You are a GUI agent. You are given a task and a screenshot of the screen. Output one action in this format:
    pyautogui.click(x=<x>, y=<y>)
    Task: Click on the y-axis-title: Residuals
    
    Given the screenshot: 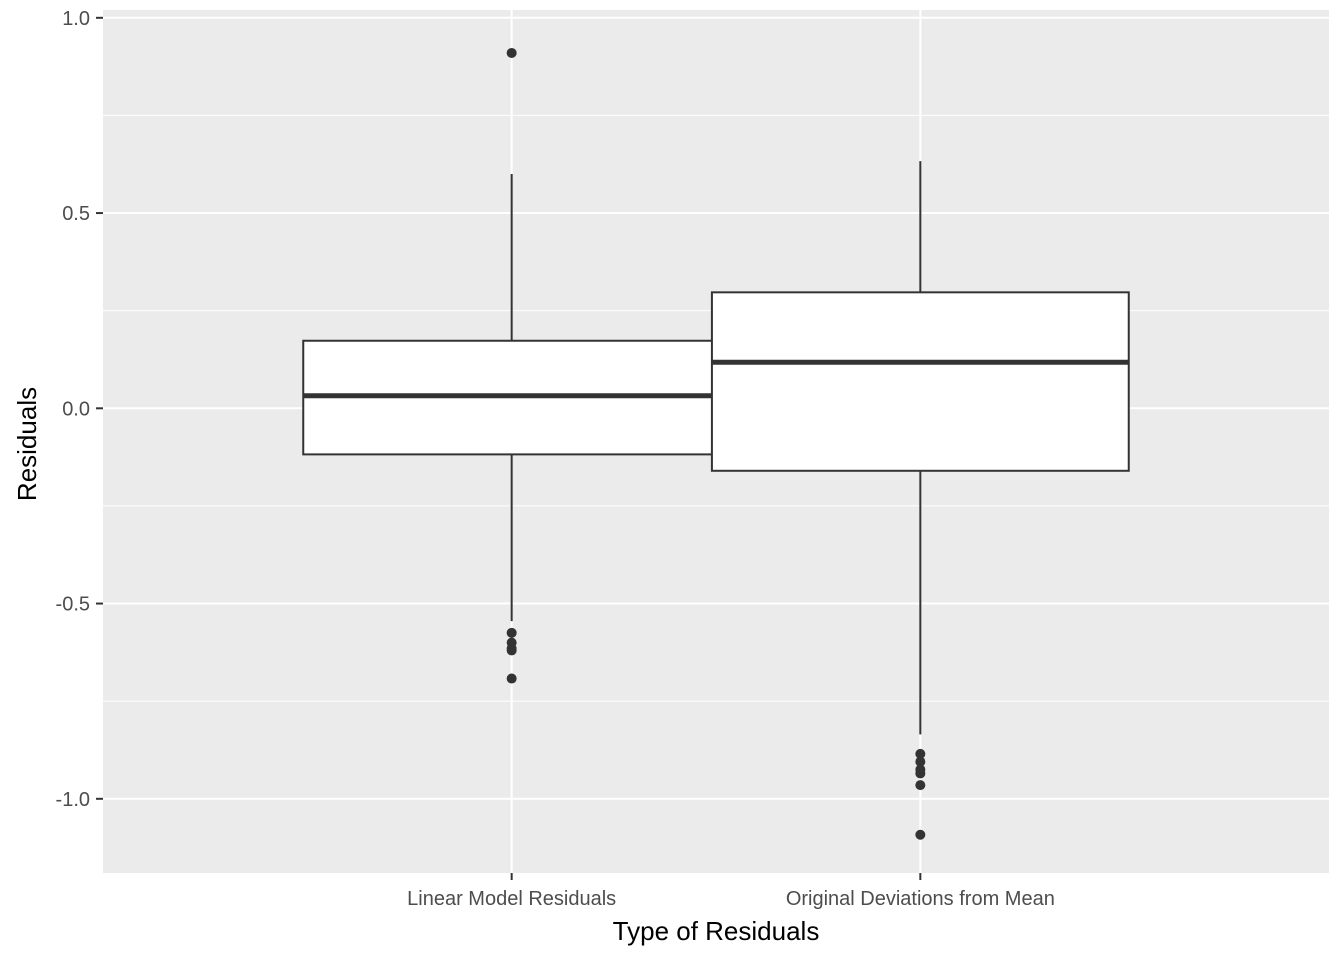 What is the action you would take?
    pyautogui.click(x=27, y=444)
    